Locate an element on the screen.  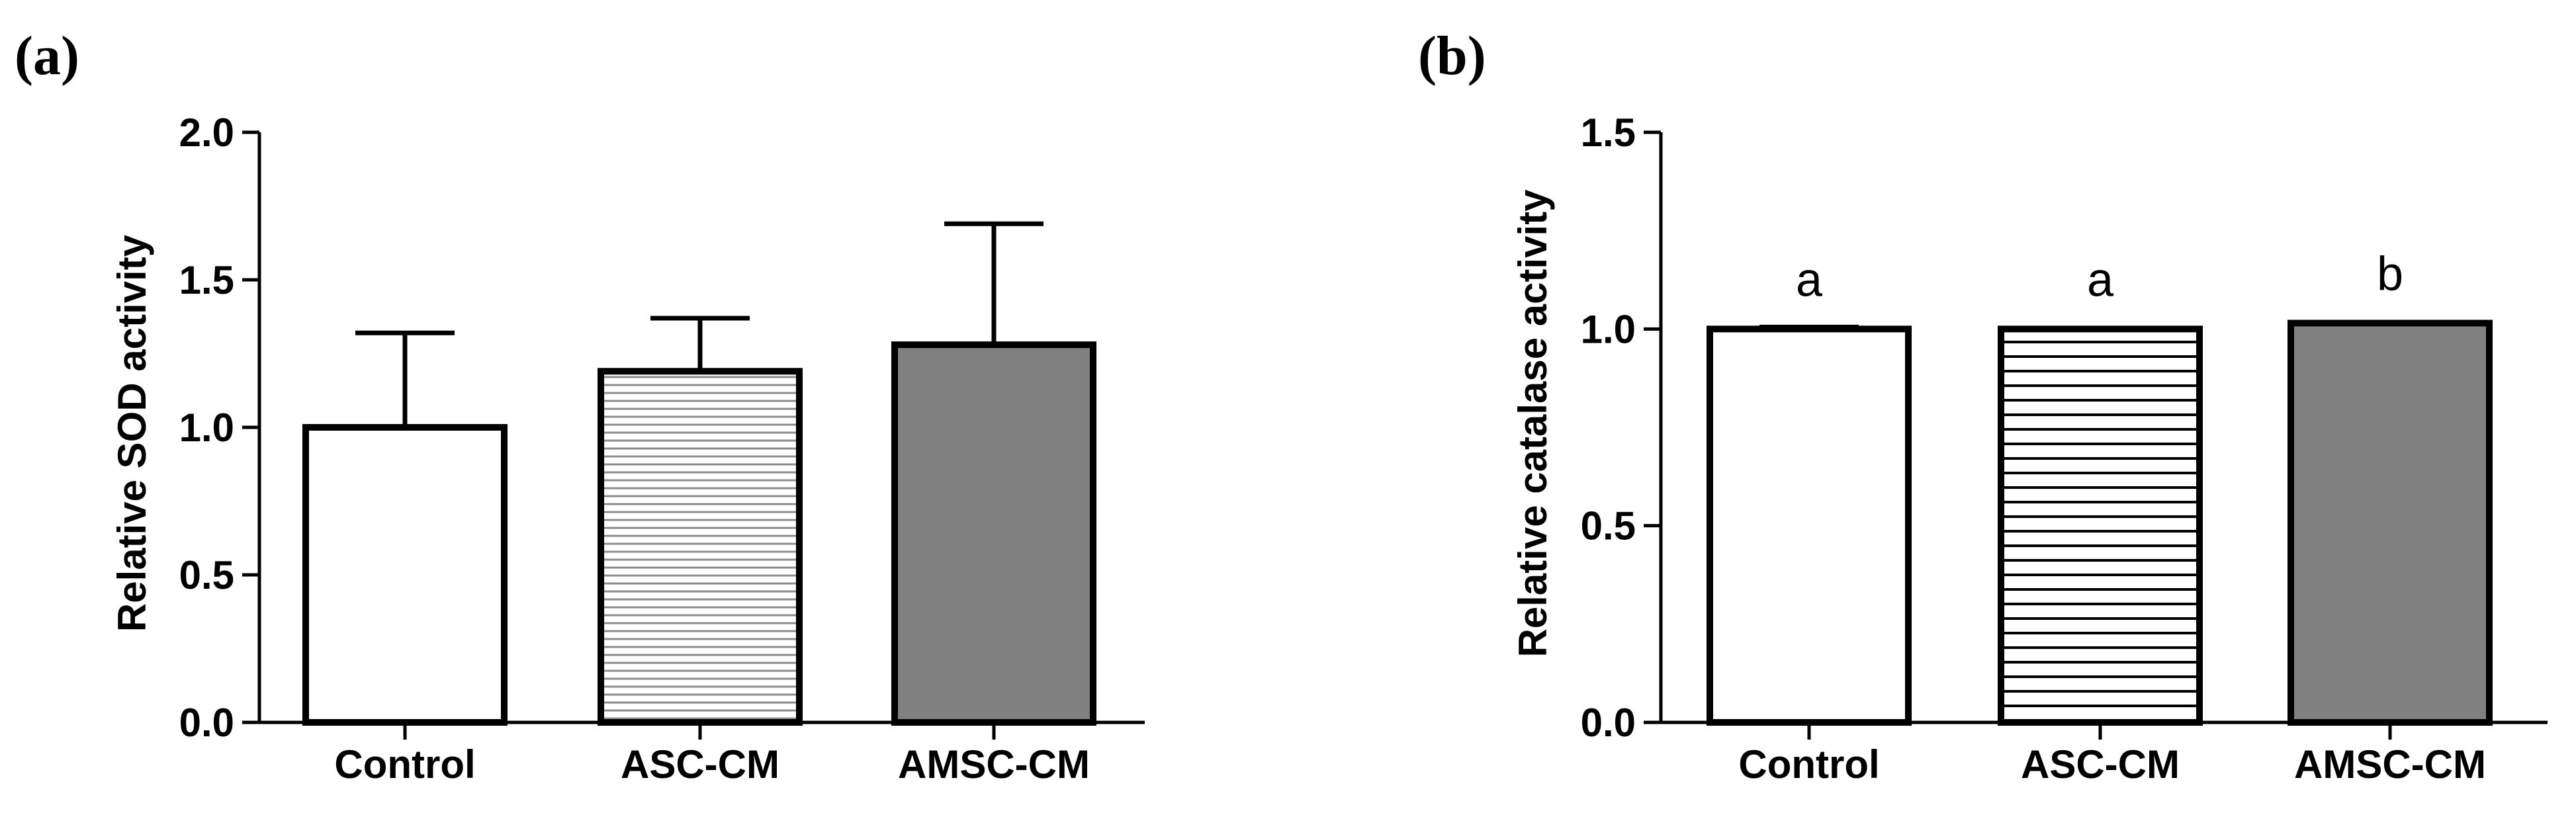
panel-a-y-tick-label: 1.5 is located at coordinates (206, 280).